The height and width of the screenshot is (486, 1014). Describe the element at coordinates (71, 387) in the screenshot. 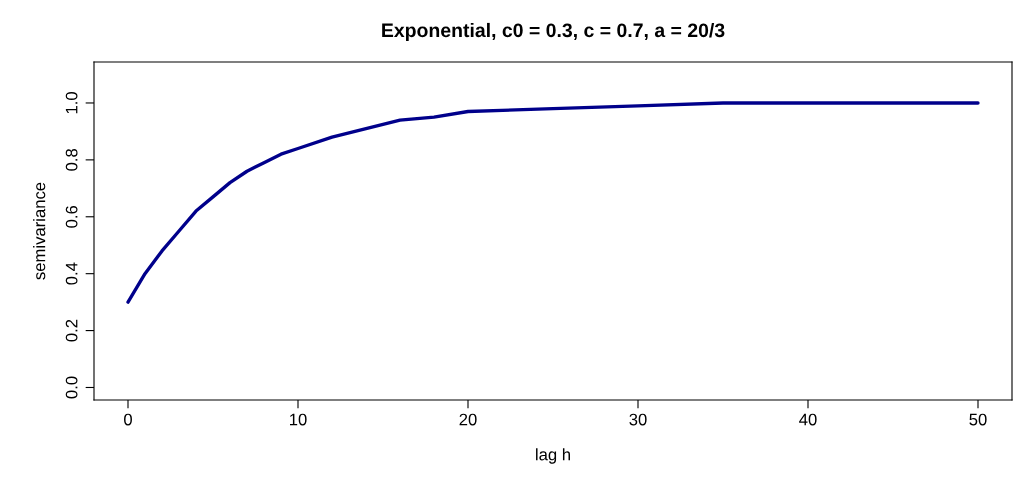

I see `y-tick-label: 0.0` at that location.